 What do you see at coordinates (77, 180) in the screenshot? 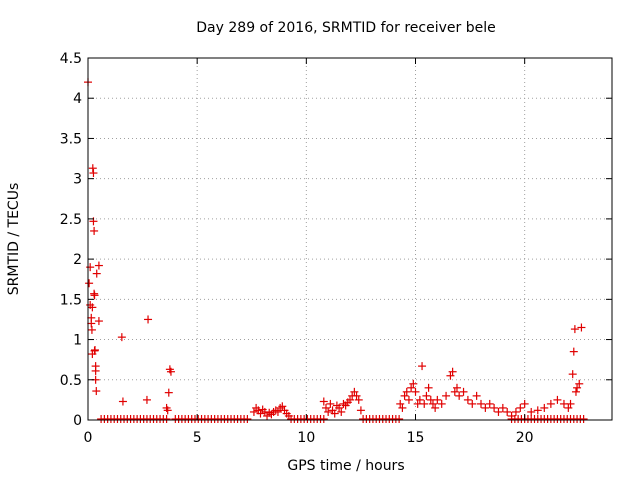
I see `y-tick-label: 3` at bounding box center [77, 180].